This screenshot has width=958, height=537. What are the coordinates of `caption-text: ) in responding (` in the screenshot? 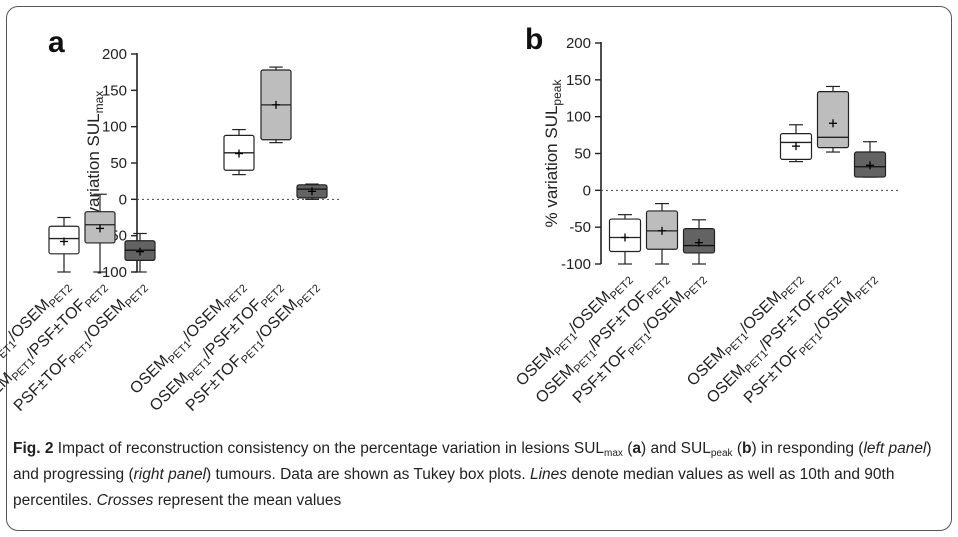 It's located at (807, 448).